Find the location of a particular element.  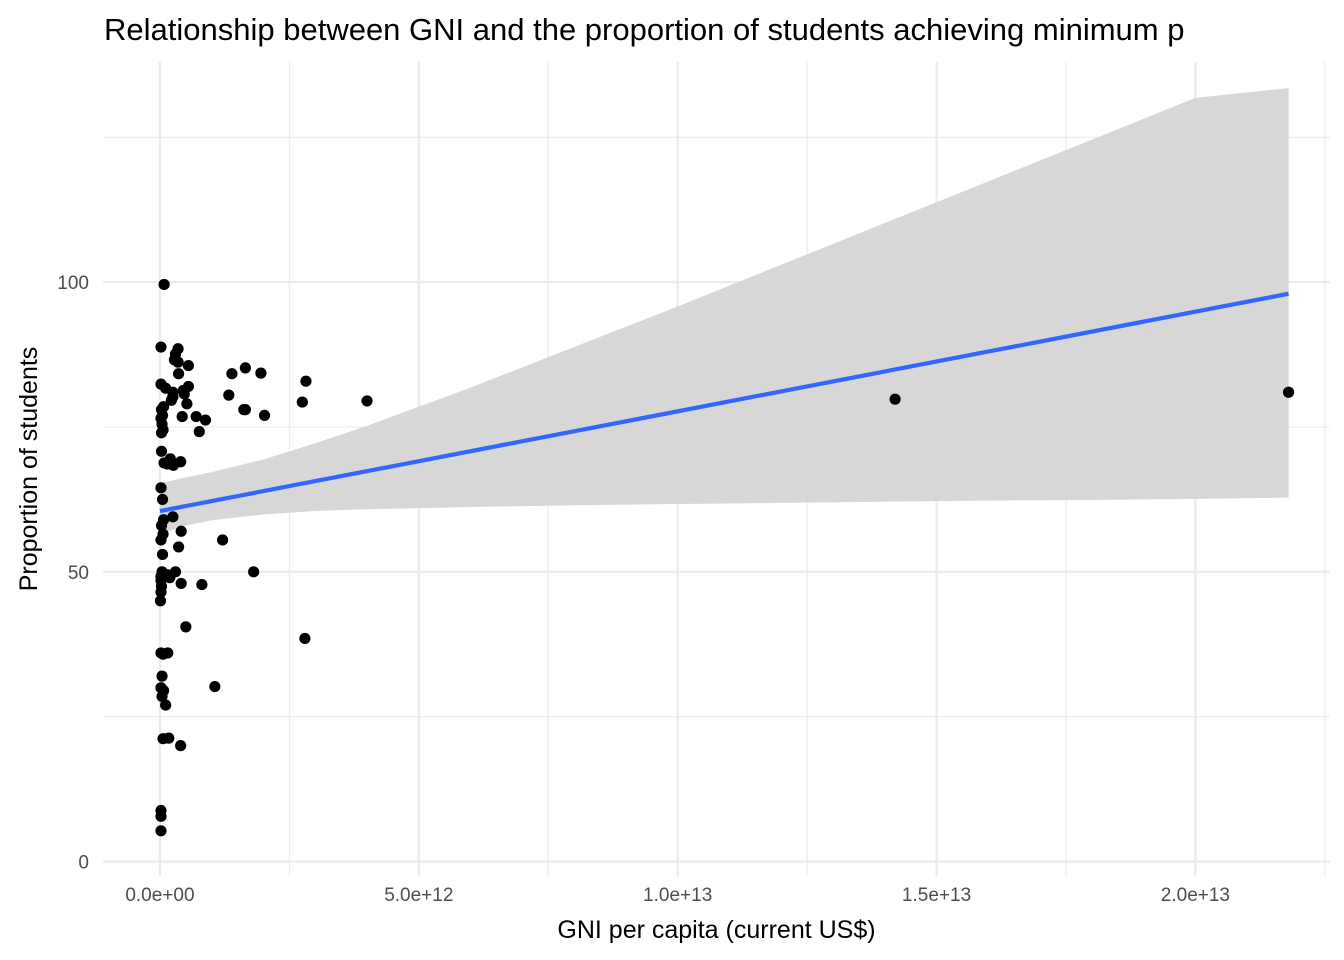

y-axis-title: Proportion of students is located at coordinates (29, 469).